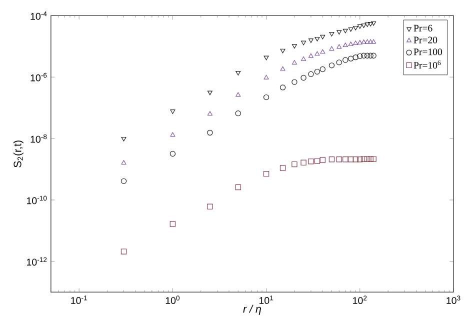  What do you see at coordinates (428, 52) in the screenshot?
I see `legend-label: Pr=100` at bounding box center [428, 52].